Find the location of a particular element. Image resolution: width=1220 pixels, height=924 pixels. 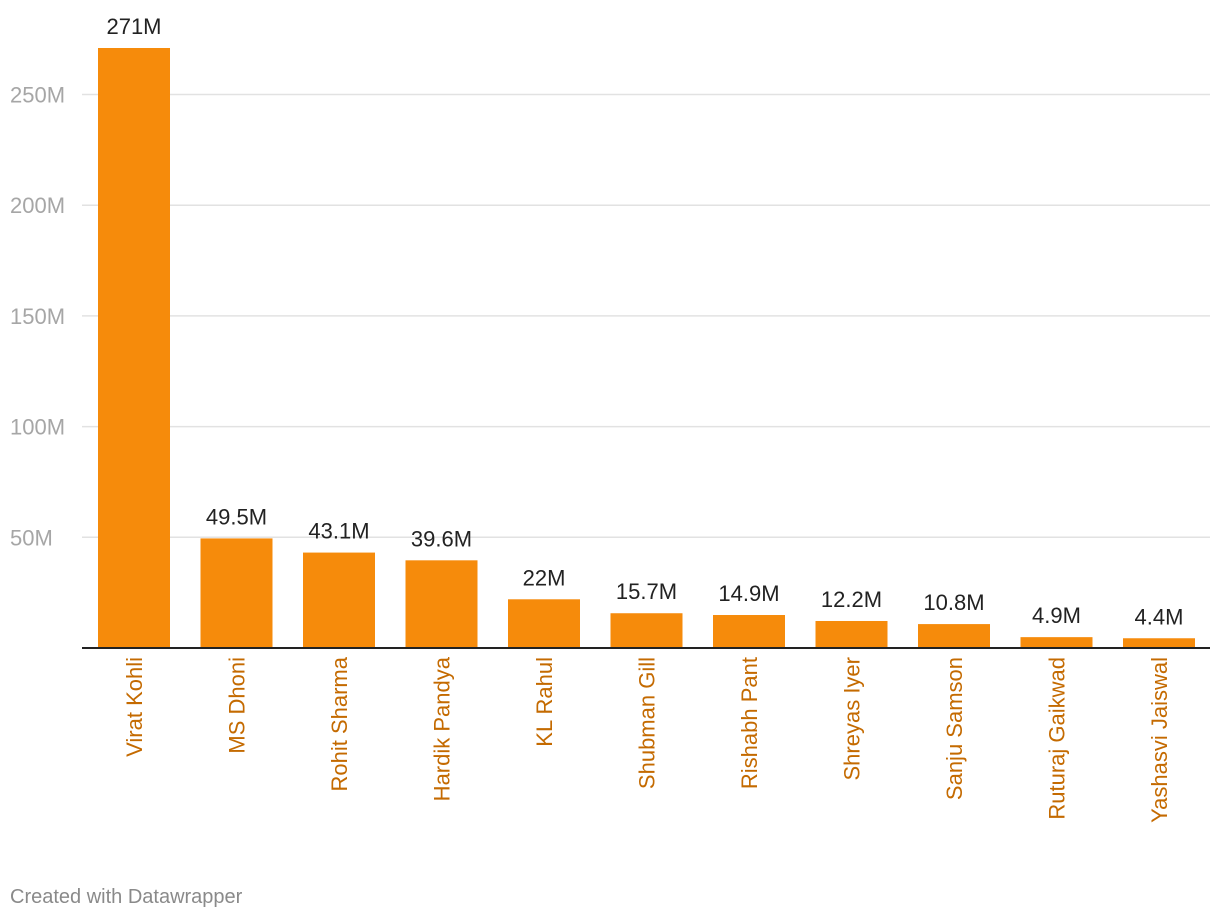

category-label: Shreyas Iyer is located at coordinates (852, 719).